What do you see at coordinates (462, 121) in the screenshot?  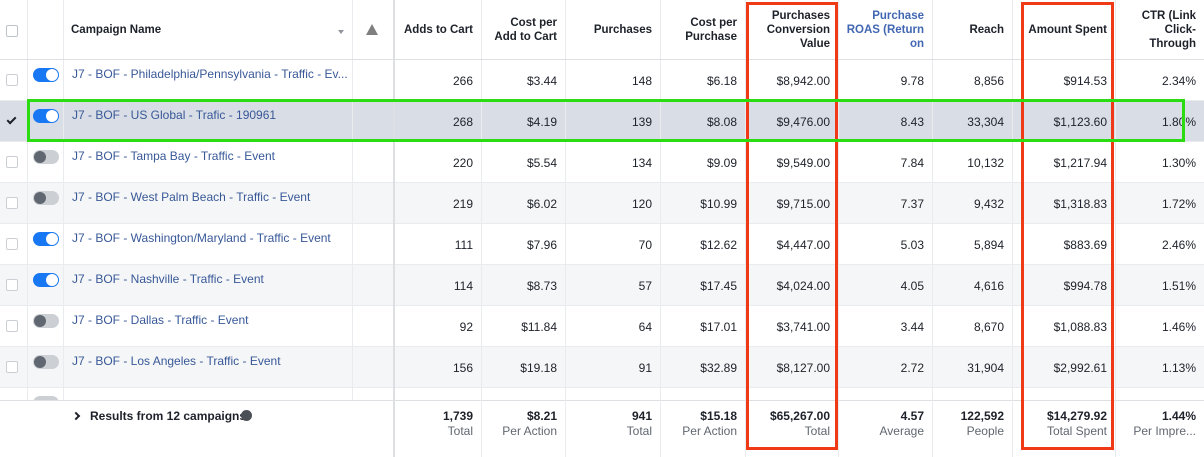 I see `cell-value: 268` at bounding box center [462, 121].